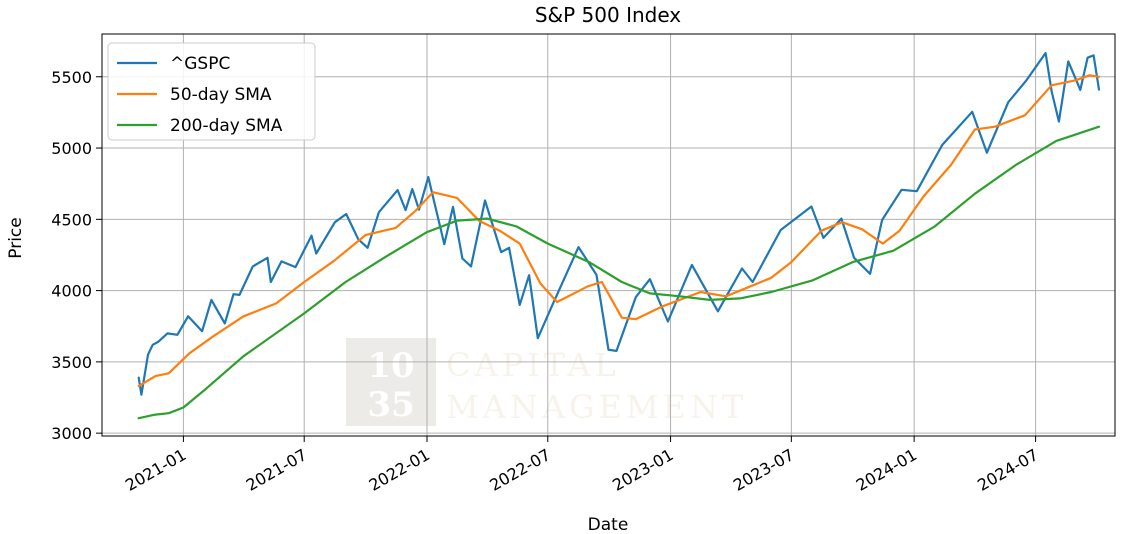 This screenshot has height=534, width=1122. Describe the element at coordinates (71, 433) in the screenshot. I see `y-tick-label: 3000` at that location.